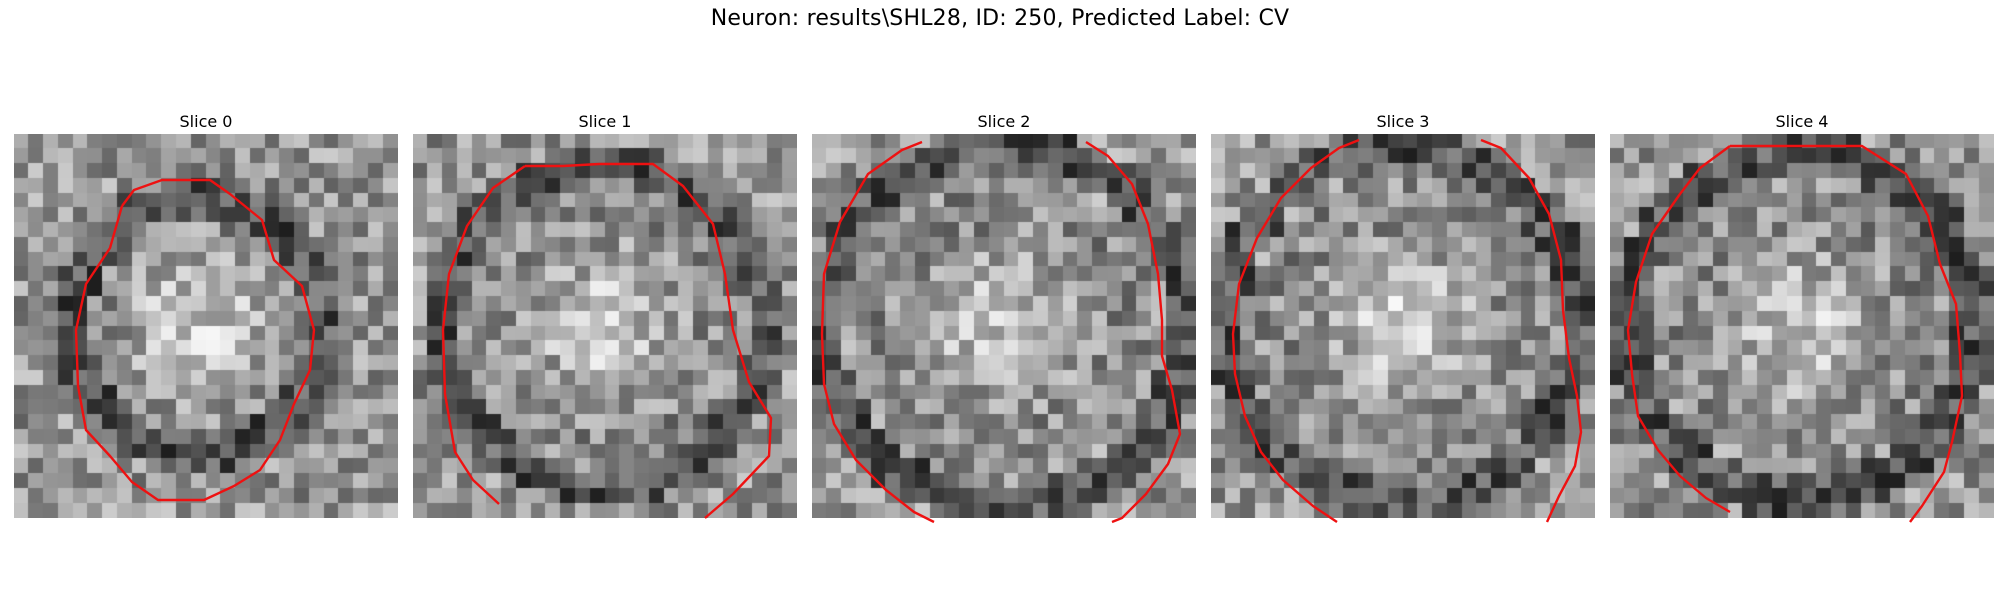 The image size is (2000, 600). I want to click on slice-title-2: Slice 2, so click(1004, 121).